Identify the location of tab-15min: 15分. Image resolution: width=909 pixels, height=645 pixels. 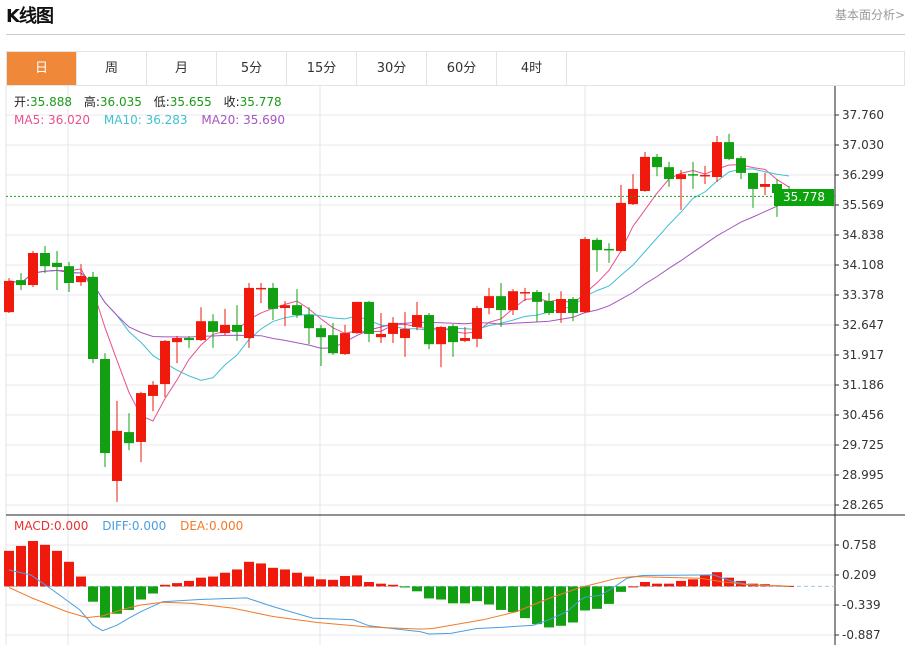
(322, 68).